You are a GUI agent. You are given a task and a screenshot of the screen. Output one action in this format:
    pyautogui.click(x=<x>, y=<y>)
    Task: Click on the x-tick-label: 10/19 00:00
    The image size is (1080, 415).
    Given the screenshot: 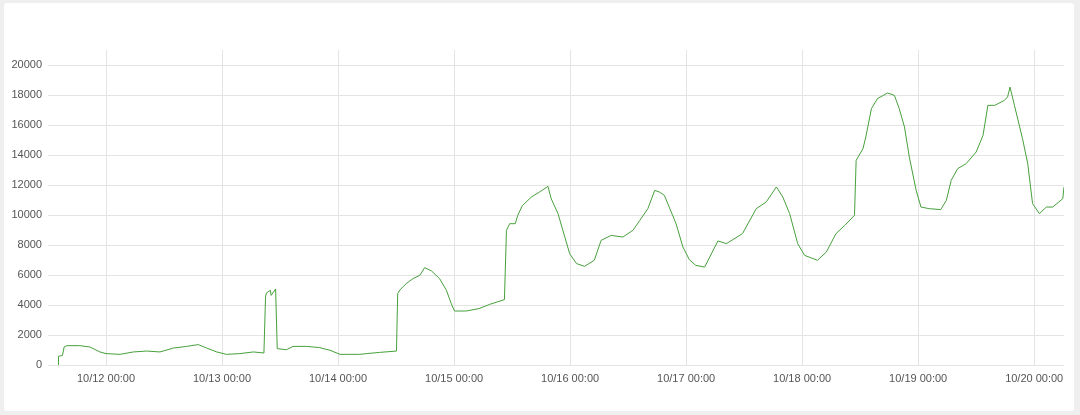 What is the action you would take?
    pyautogui.click(x=918, y=377)
    